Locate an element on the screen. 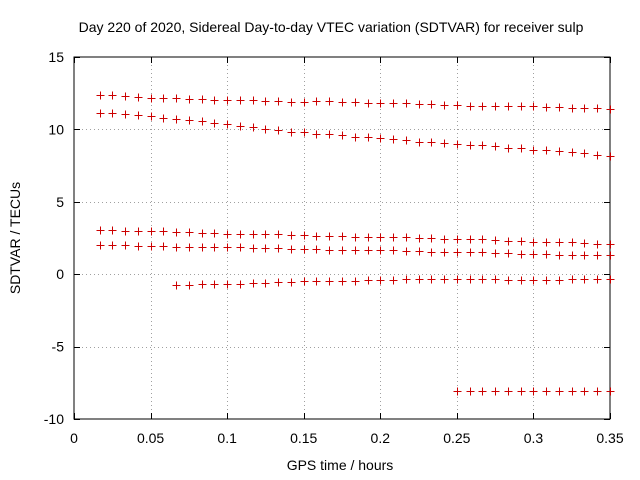  y-tick-label: 15 is located at coordinates (56, 57).